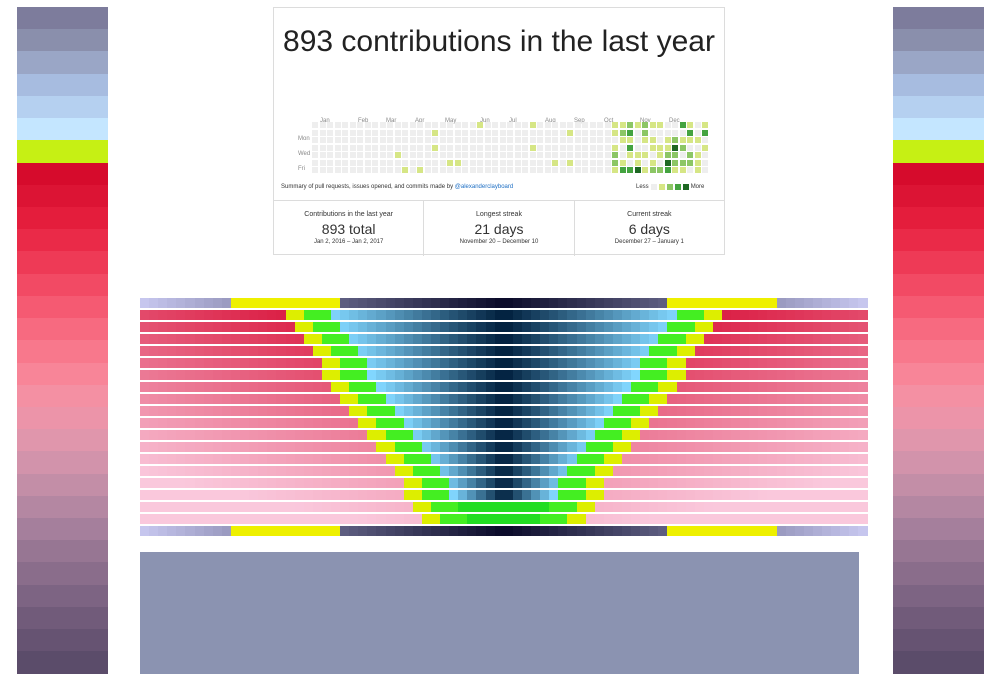 The image size is (1000, 674). Describe the element at coordinates (669, 187) in the screenshot. I see `legend-swatch` at that location.